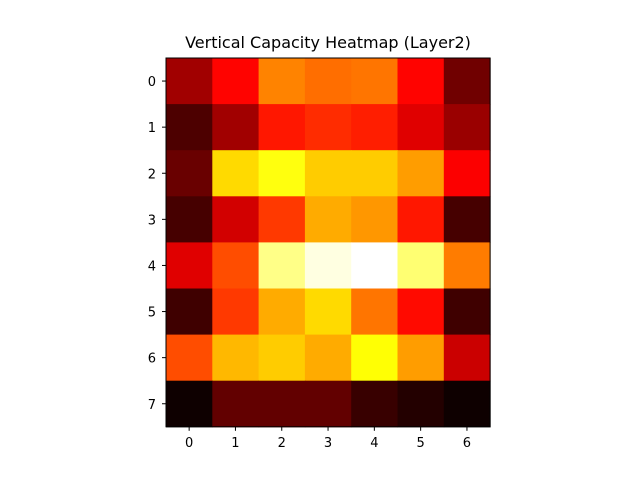 The image size is (640, 484). I want to click on x-tick-label: 6, so click(467, 443).